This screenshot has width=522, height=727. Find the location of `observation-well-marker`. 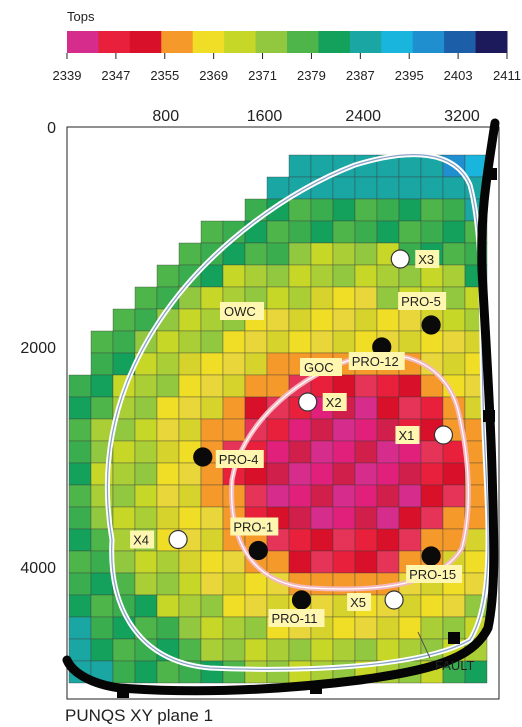

observation-well-marker is located at coordinates (308, 402).